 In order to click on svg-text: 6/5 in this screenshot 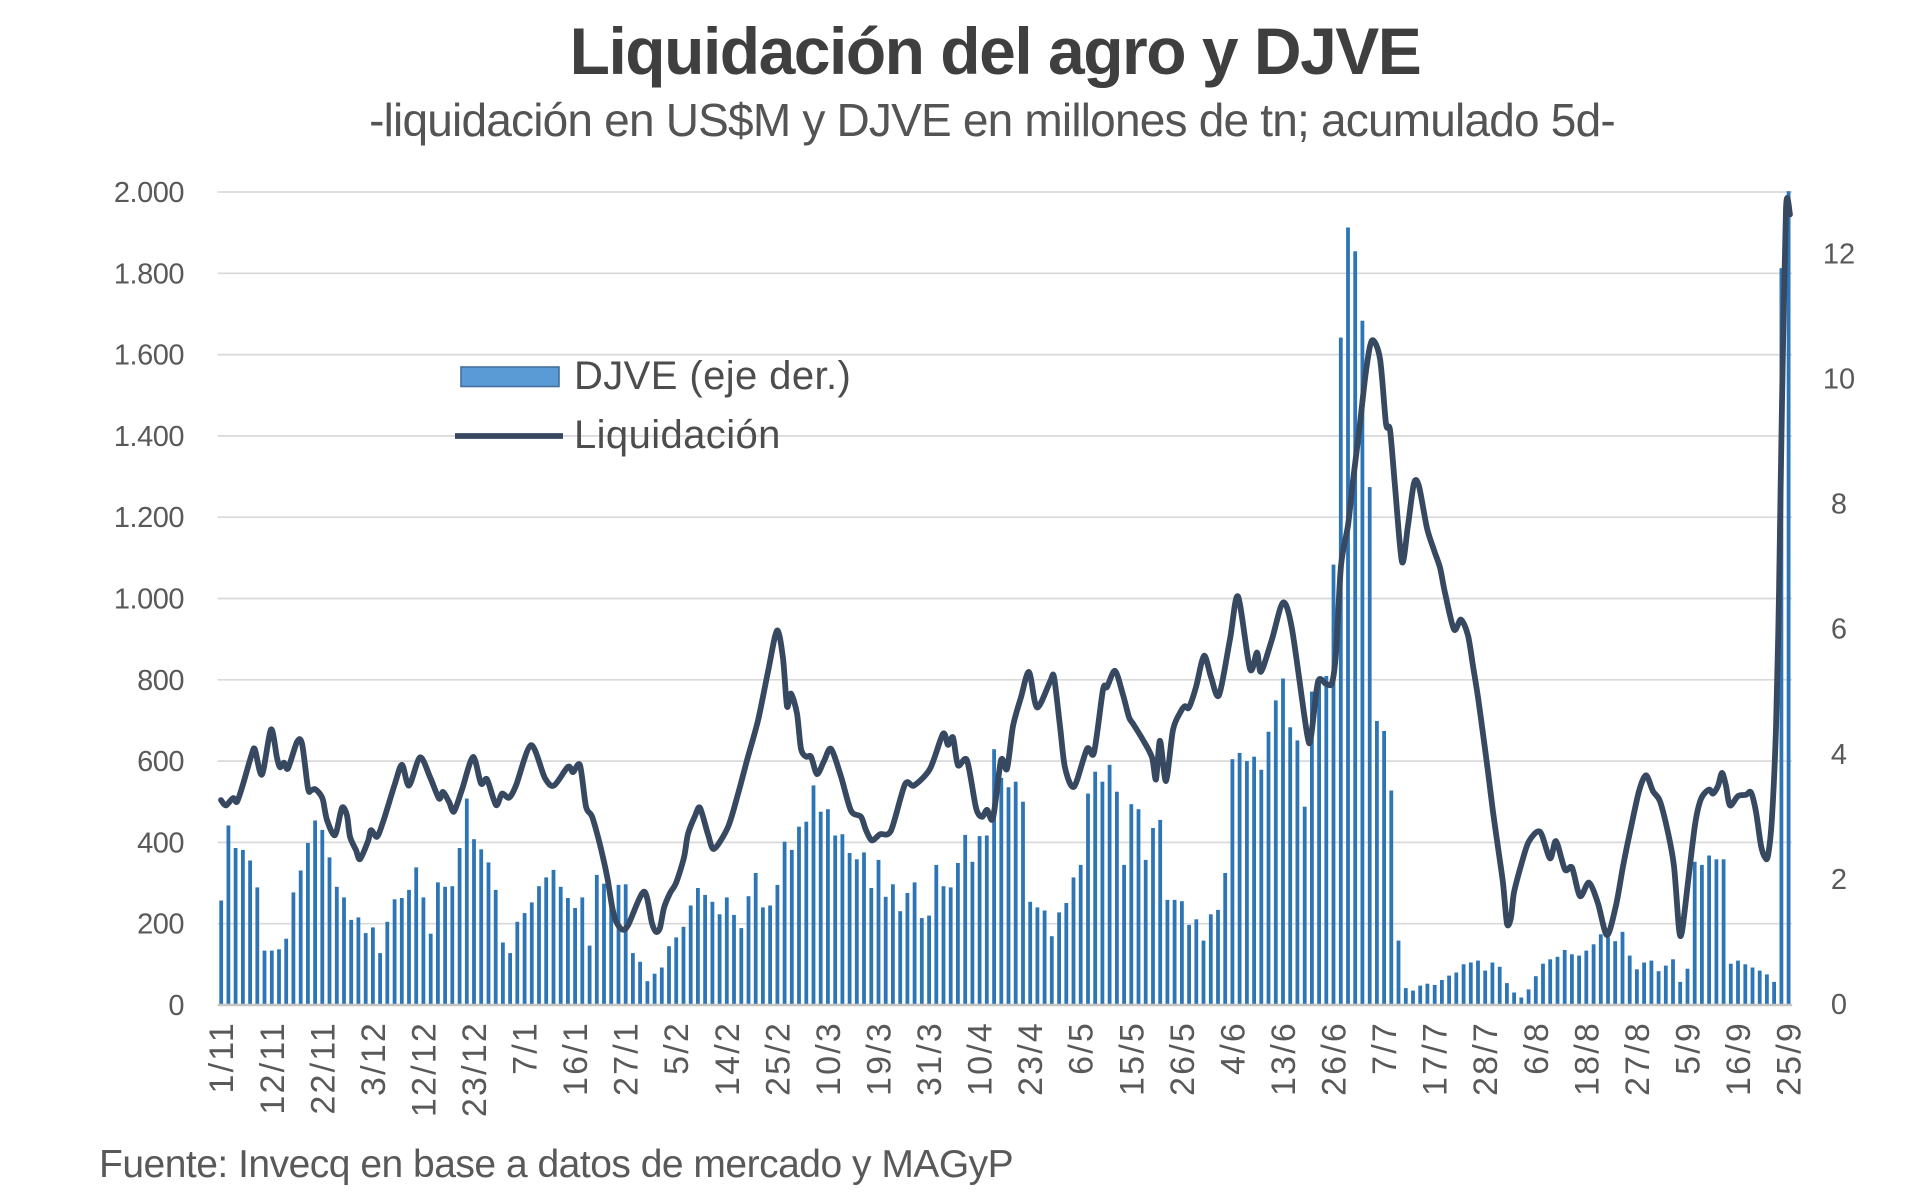, I will do `click(1082, 1048)`.